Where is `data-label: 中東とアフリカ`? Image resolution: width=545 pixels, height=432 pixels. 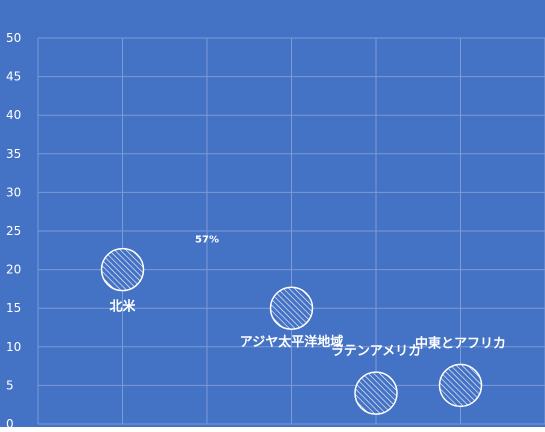
data-label: 中東とアフリカ is located at coordinates (460, 343).